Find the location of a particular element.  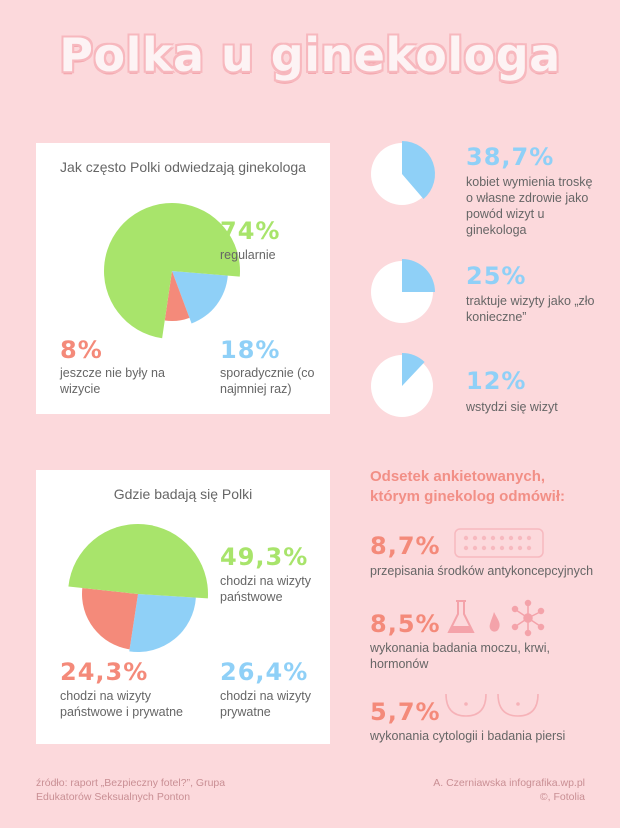

frequency-card-title: Jak często Polki odwiedzają ginekologa is located at coordinates (183, 167).